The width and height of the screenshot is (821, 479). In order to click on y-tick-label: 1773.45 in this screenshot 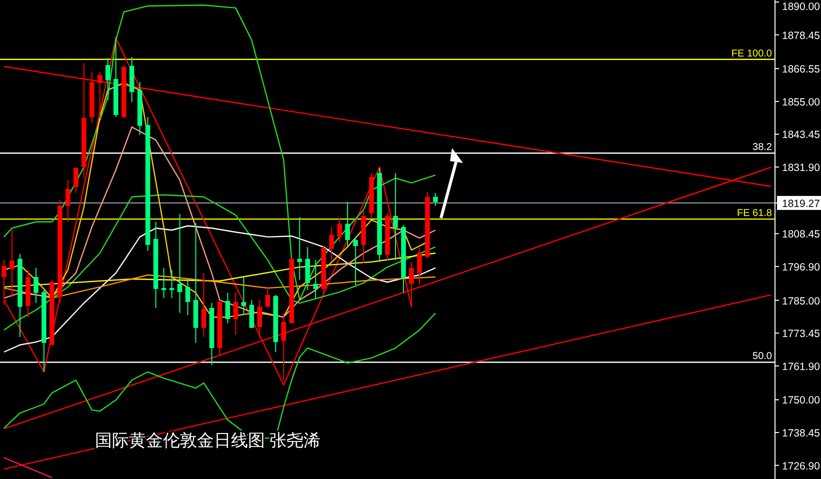, I will do `click(801, 334)`.